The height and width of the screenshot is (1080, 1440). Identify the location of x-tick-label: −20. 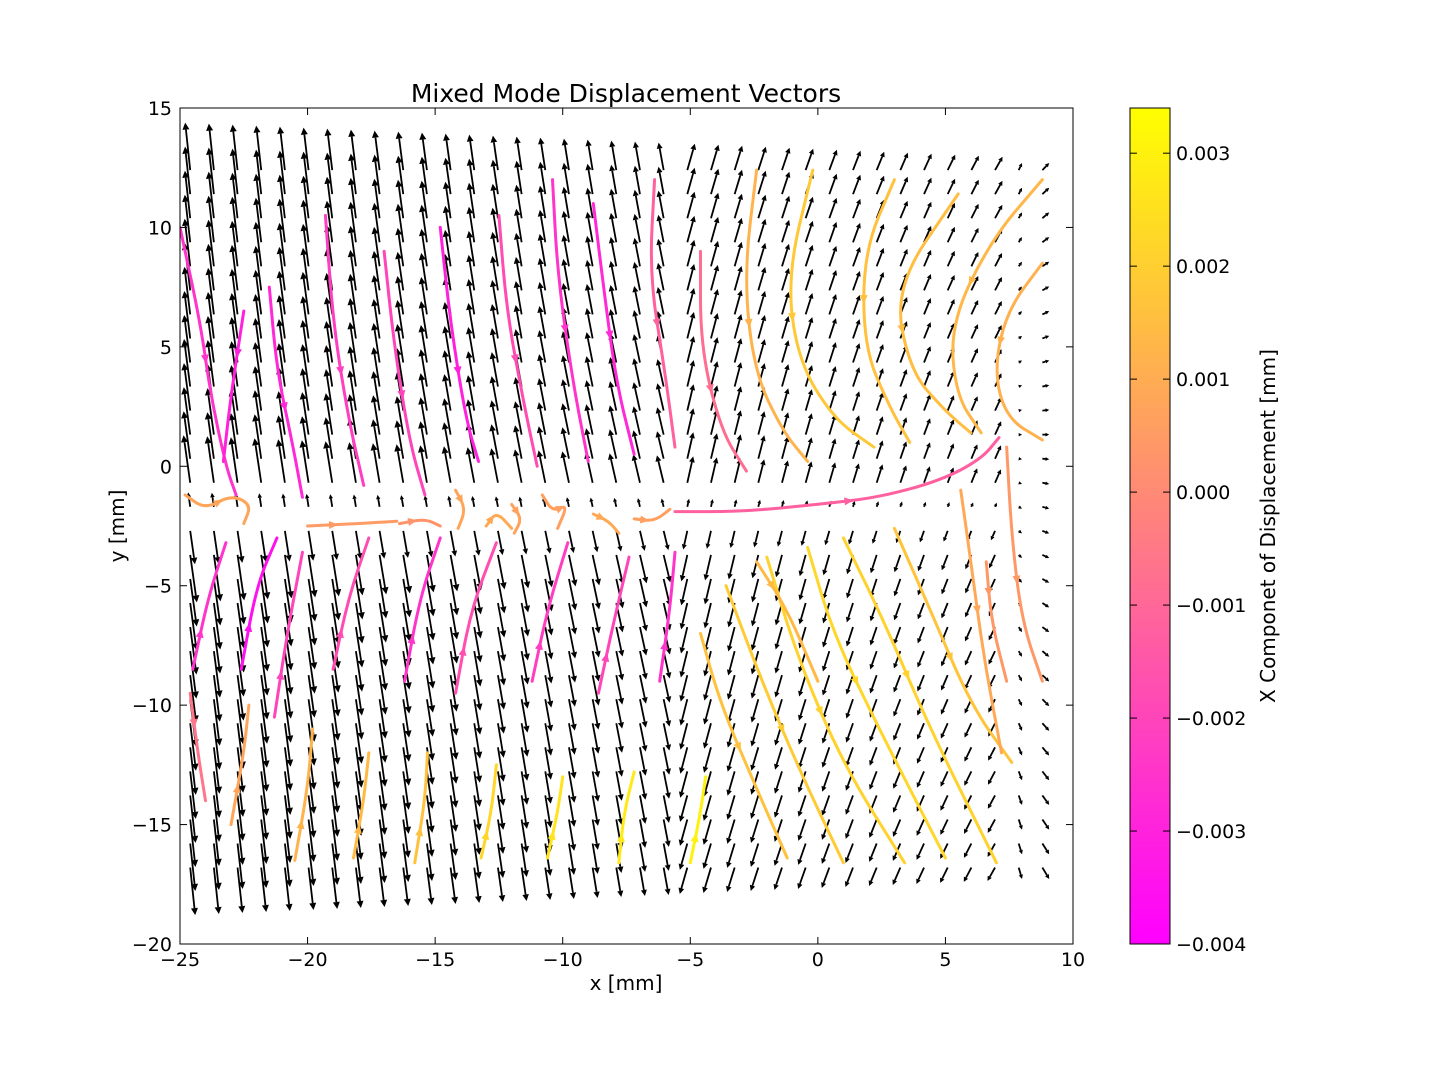
(308, 960).